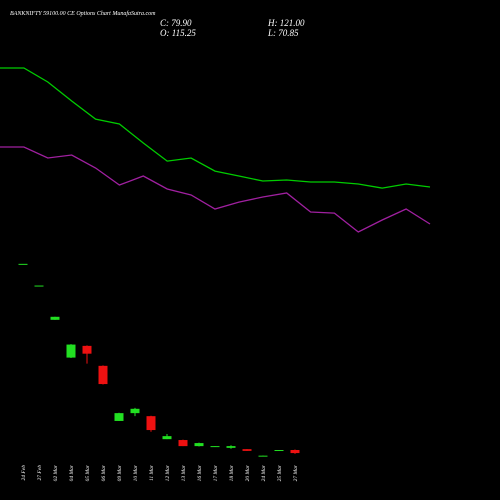 The height and width of the screenshot is (500, 500). I want to click on high-label: H: 121.00, so click(286, 23).